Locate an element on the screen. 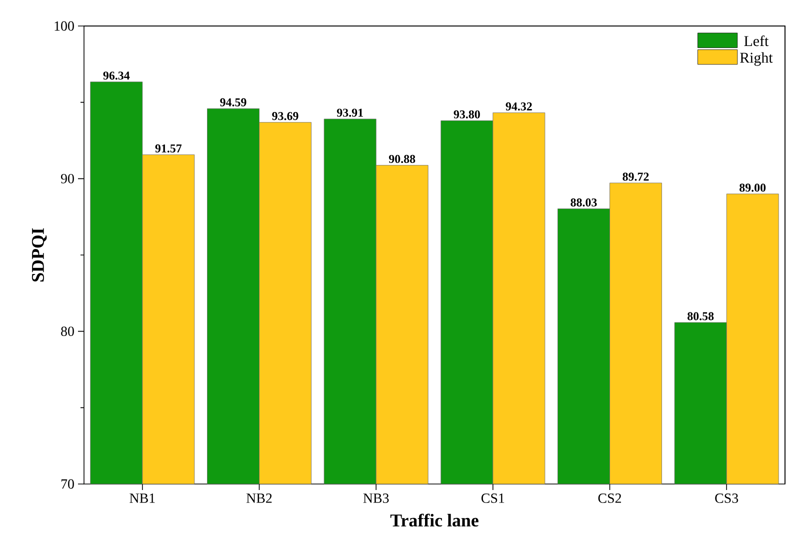  y-tick-label: 70 is located at coordinates (67, 484).